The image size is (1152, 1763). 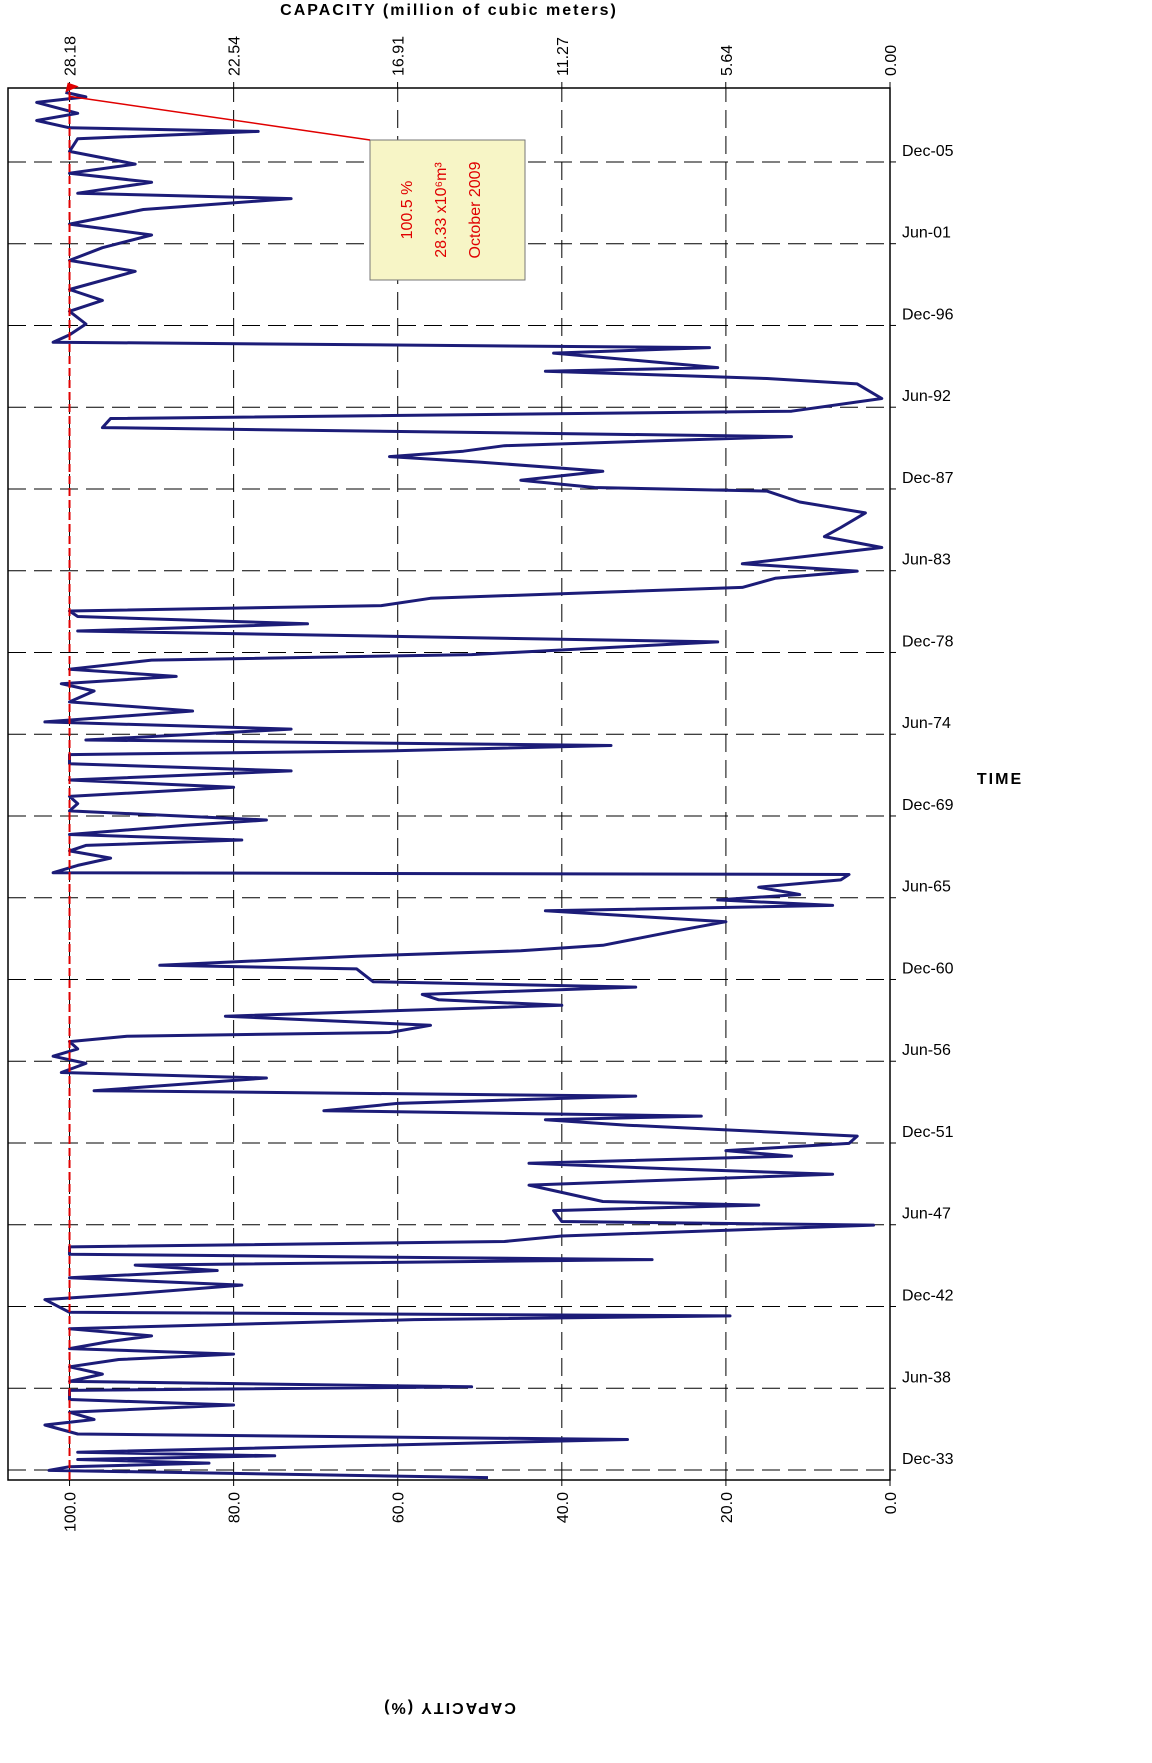 I want to click on y2-tick-label: 0.00, so click(x=891, y=60).